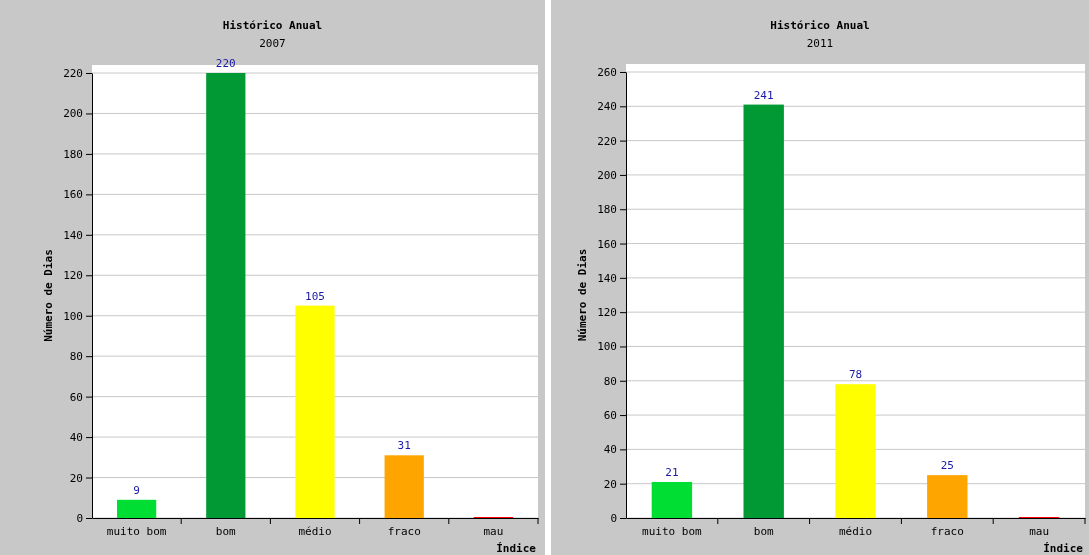 The height and width of the screenshot is (555, 1089). What do you see at coordinates (607, 107) in the screenshot?
I see `y-tick-label: 240` at bounding box center [607, 107].